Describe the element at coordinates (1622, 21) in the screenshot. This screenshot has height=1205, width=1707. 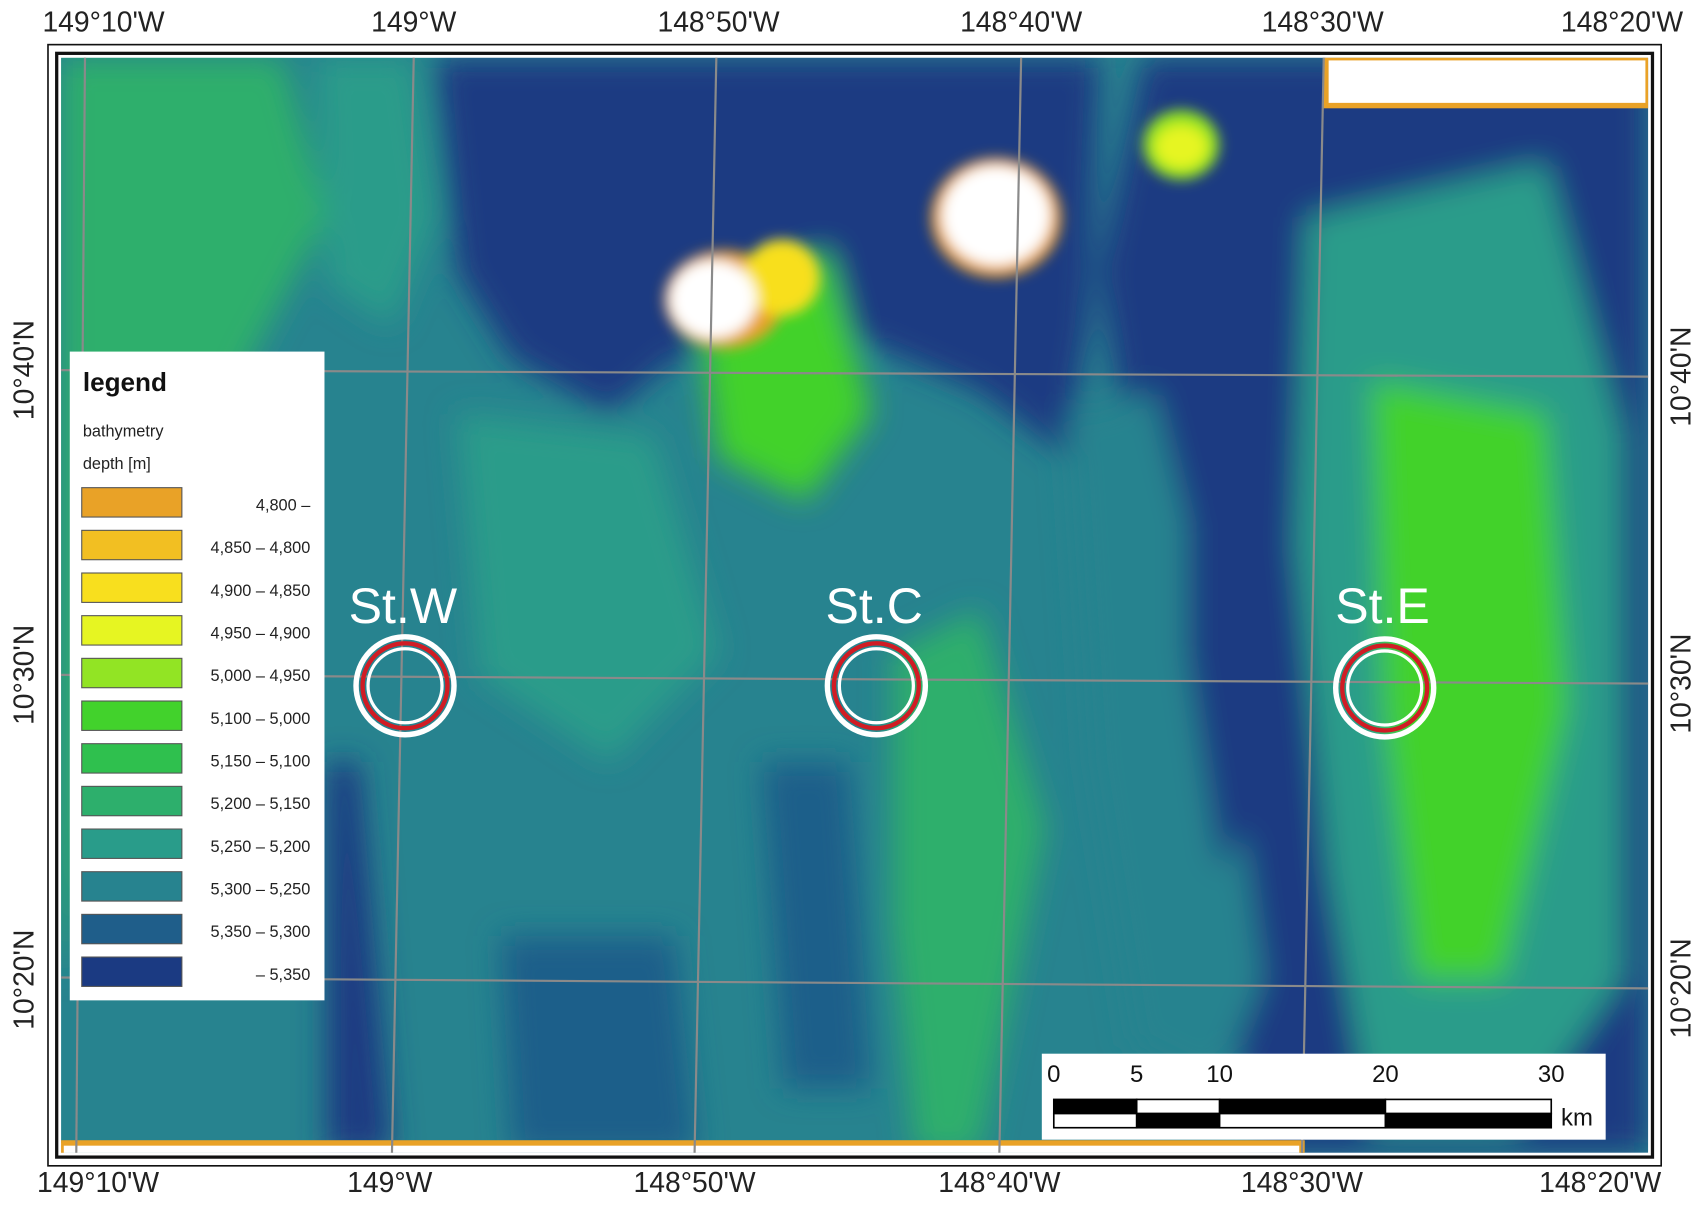
I see `top-lon-label: 148°20'W` at that location.